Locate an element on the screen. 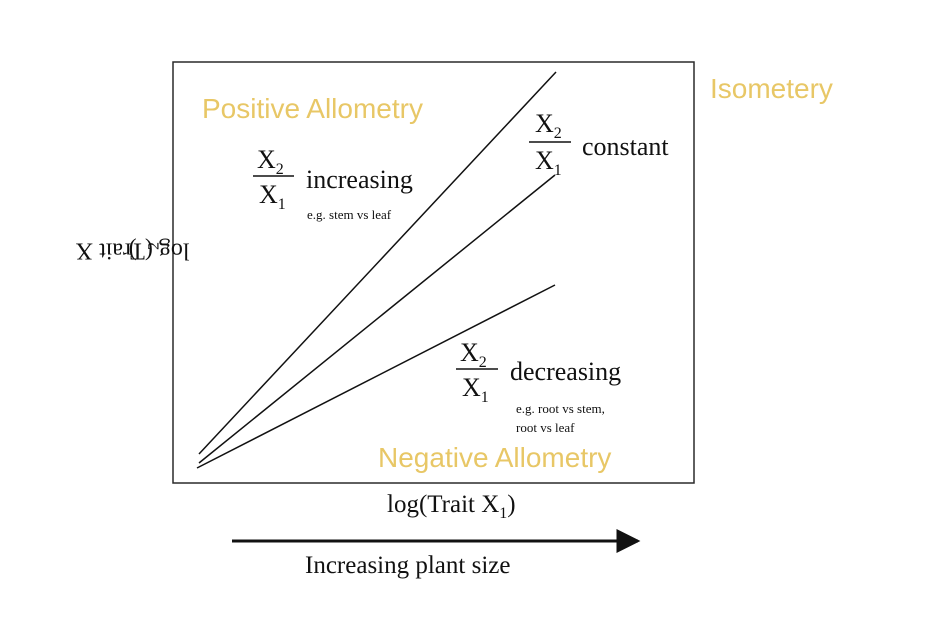  ratio-fraction-increasing: X2 X1 is located at coordinates (273, 179).